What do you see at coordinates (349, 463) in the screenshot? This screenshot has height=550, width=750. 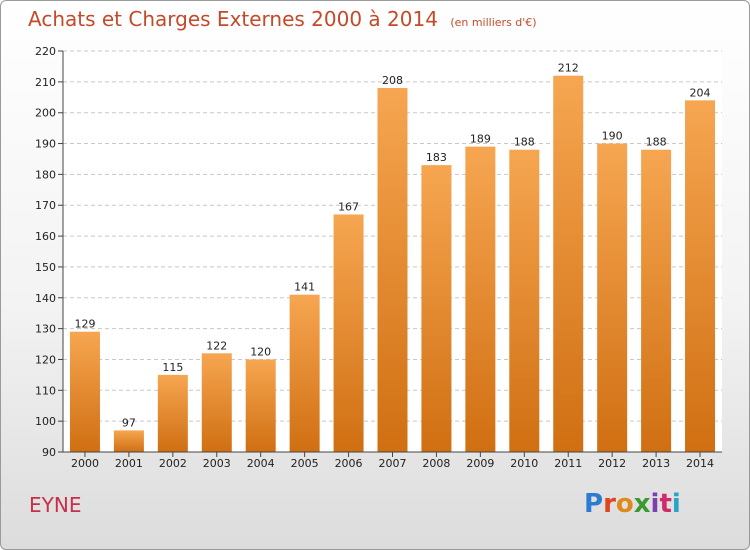 I see `x-tick-label: 2006` at bounding box center [349, 463].